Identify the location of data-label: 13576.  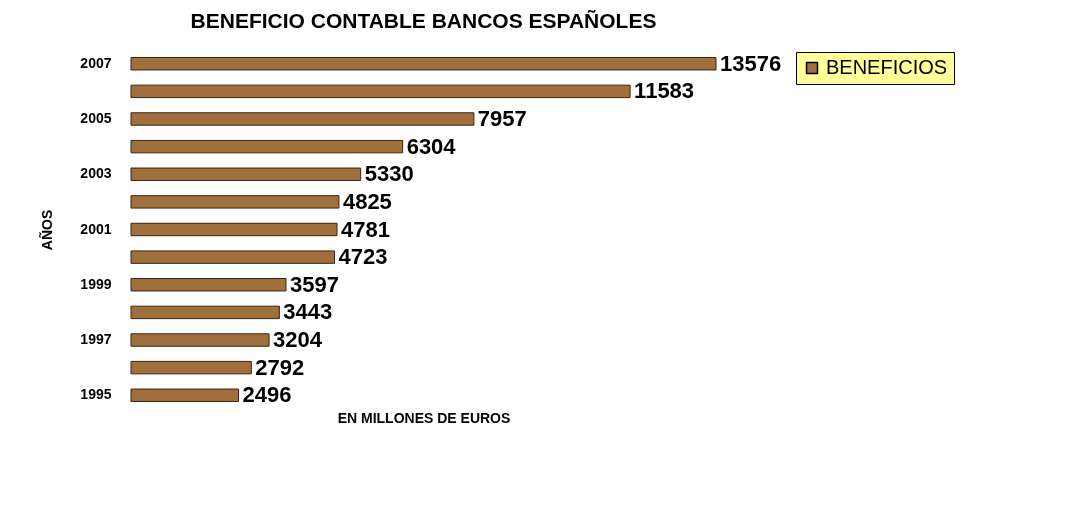
(751, 63).